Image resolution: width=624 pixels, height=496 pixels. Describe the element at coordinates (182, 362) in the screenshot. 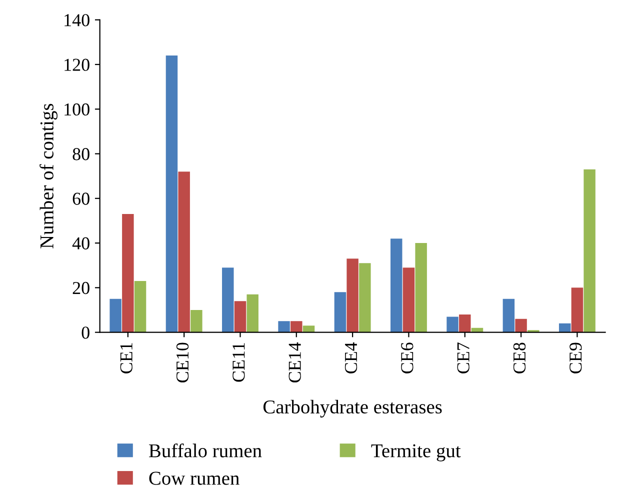

I see `x-tick-label: CE10` at that location.